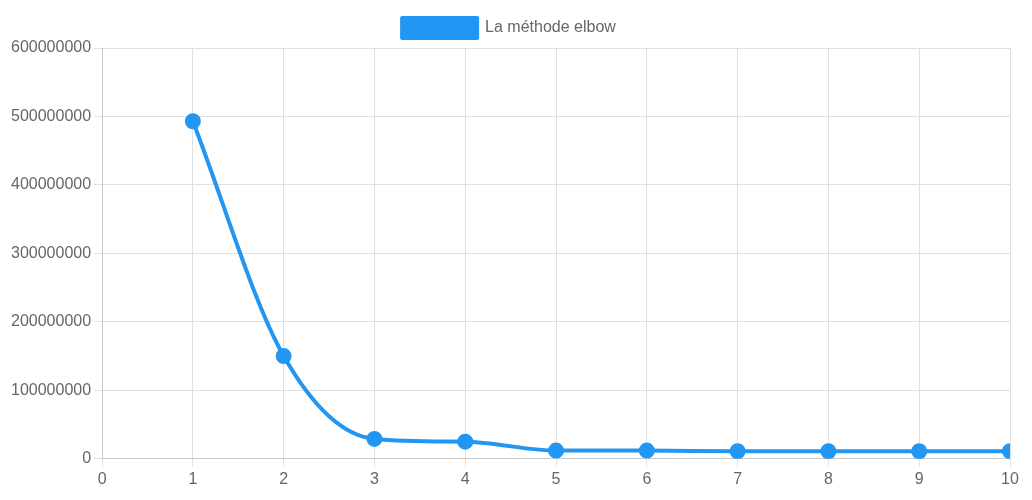 The image size is (1032, 500). Describe the element at coordinates (51, 252) in the screenshot. I see `y-tick-label: 300000000` at that location.